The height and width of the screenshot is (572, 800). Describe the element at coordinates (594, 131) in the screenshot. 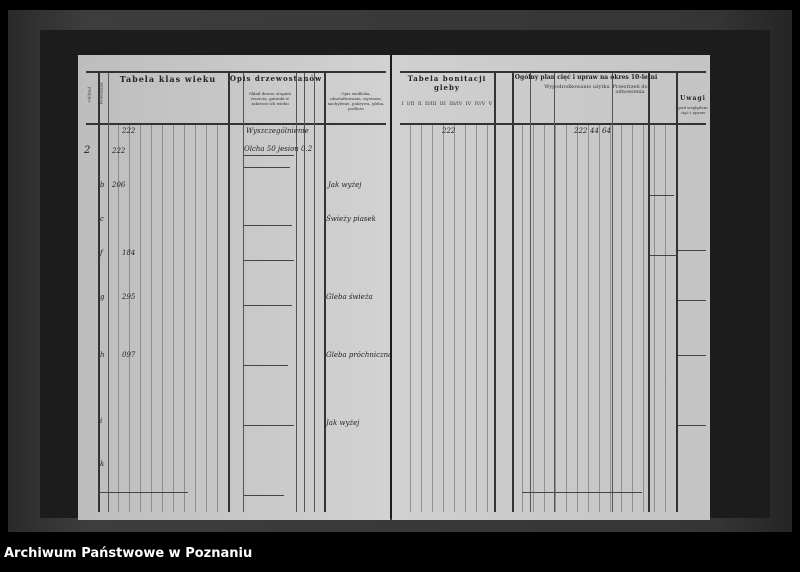

I see `top-value: 44` at that location.